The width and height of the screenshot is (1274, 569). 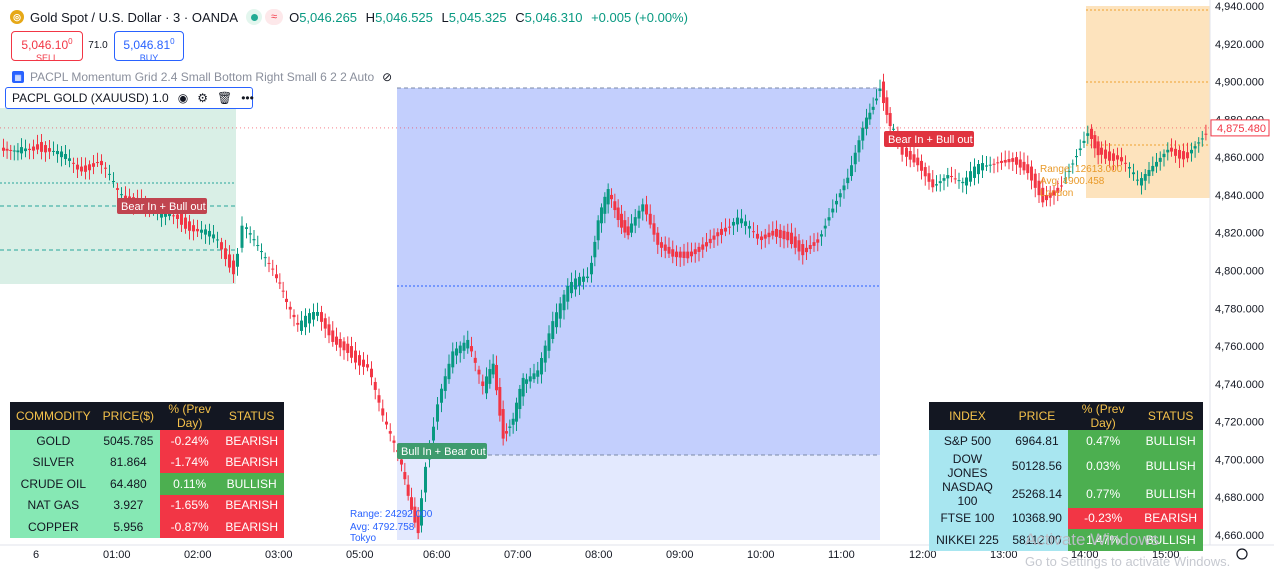 I want to click on tokyo-range-text: Range: 24292.000, so click(x=391, y=514).